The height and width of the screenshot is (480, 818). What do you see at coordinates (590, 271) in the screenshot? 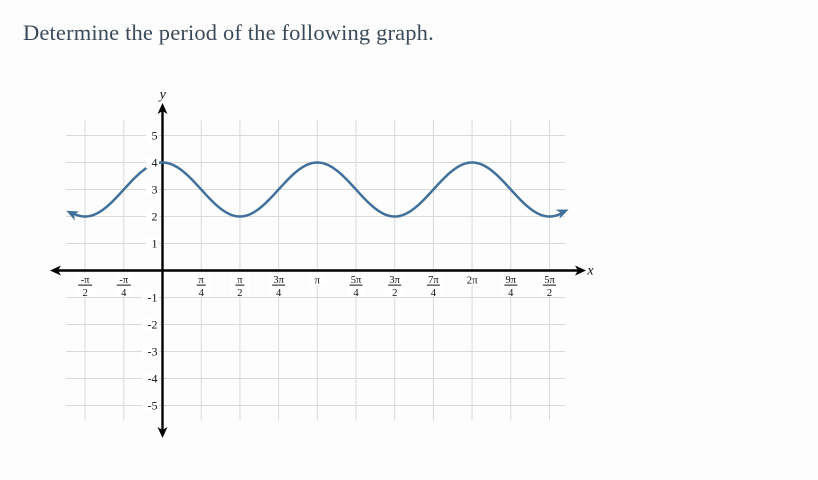
I see `svg-text: x` at bounding box center [590, 271].